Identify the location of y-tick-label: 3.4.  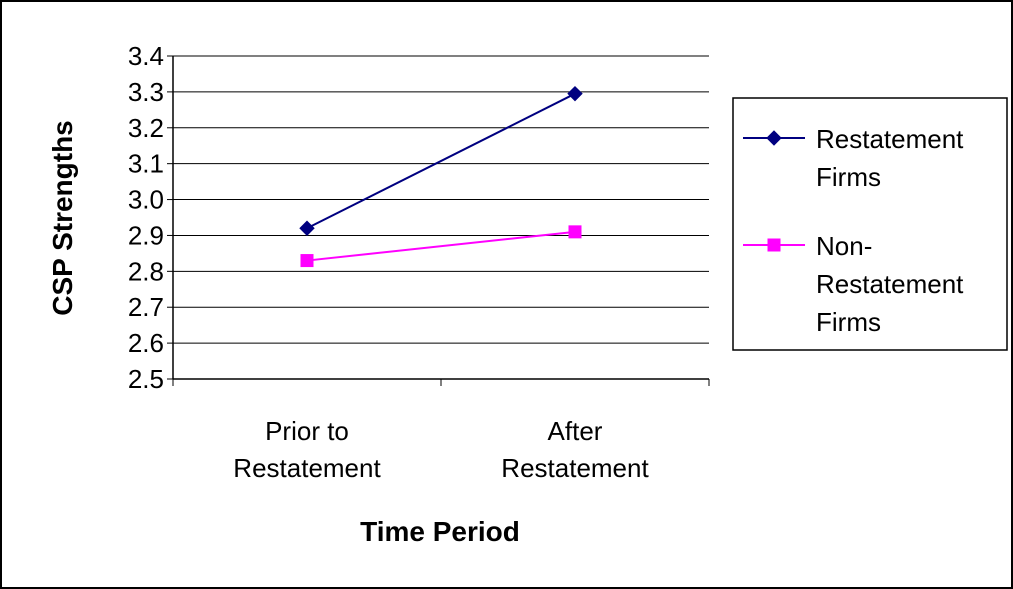
(146, 56).